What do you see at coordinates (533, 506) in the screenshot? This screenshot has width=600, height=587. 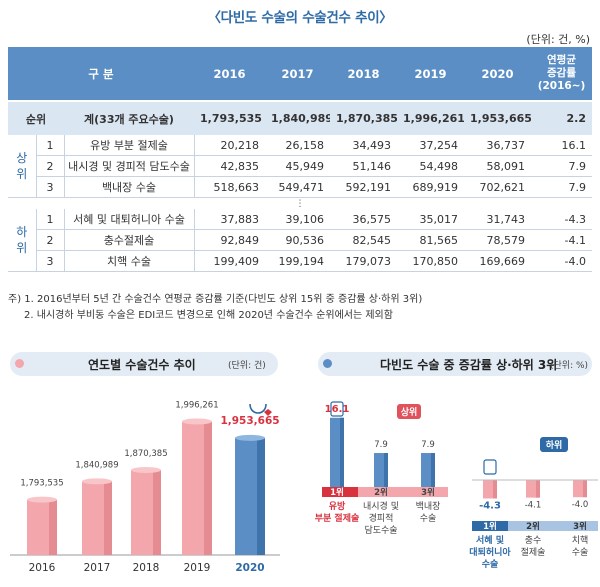 I see `rate-value-label: -4.1` at bounding box center [533, 506].